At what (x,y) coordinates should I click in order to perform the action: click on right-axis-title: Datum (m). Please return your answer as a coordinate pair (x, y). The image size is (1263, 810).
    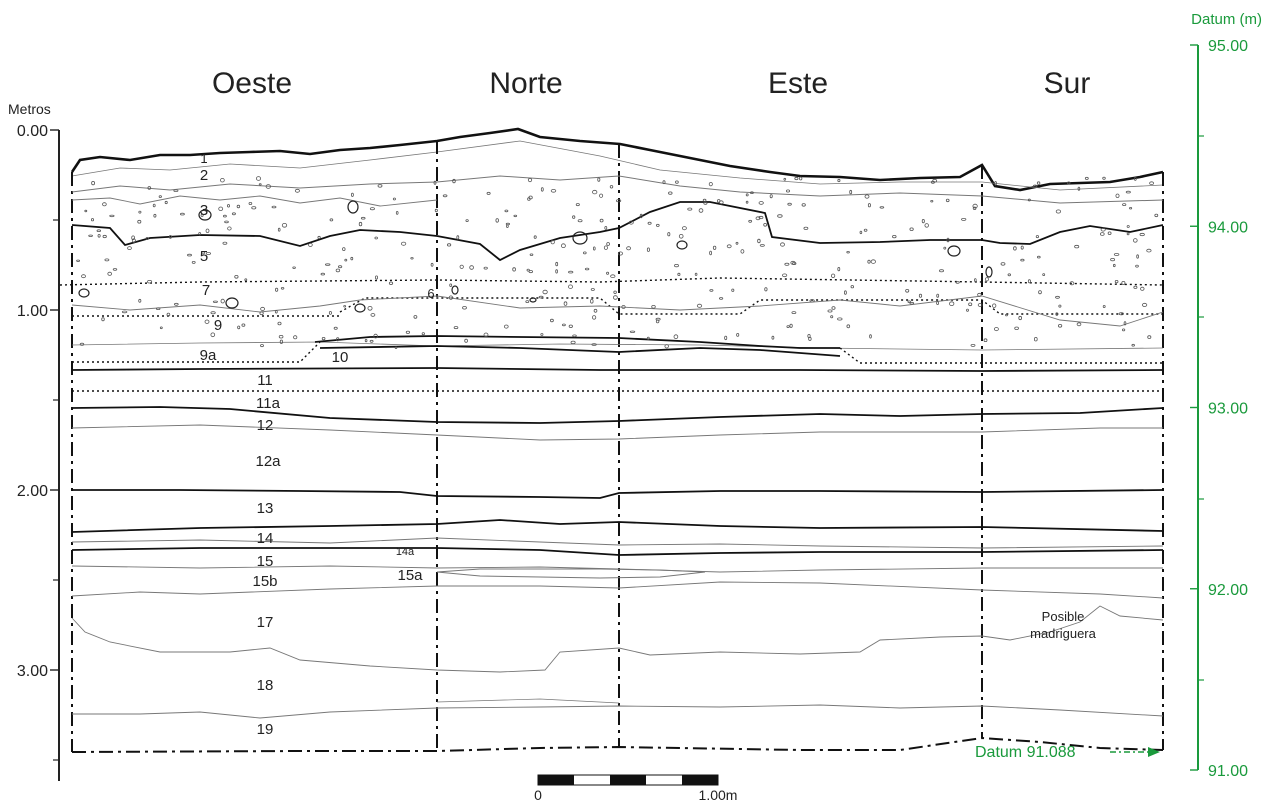
    Looking at the image, I should click on (1226, 19).